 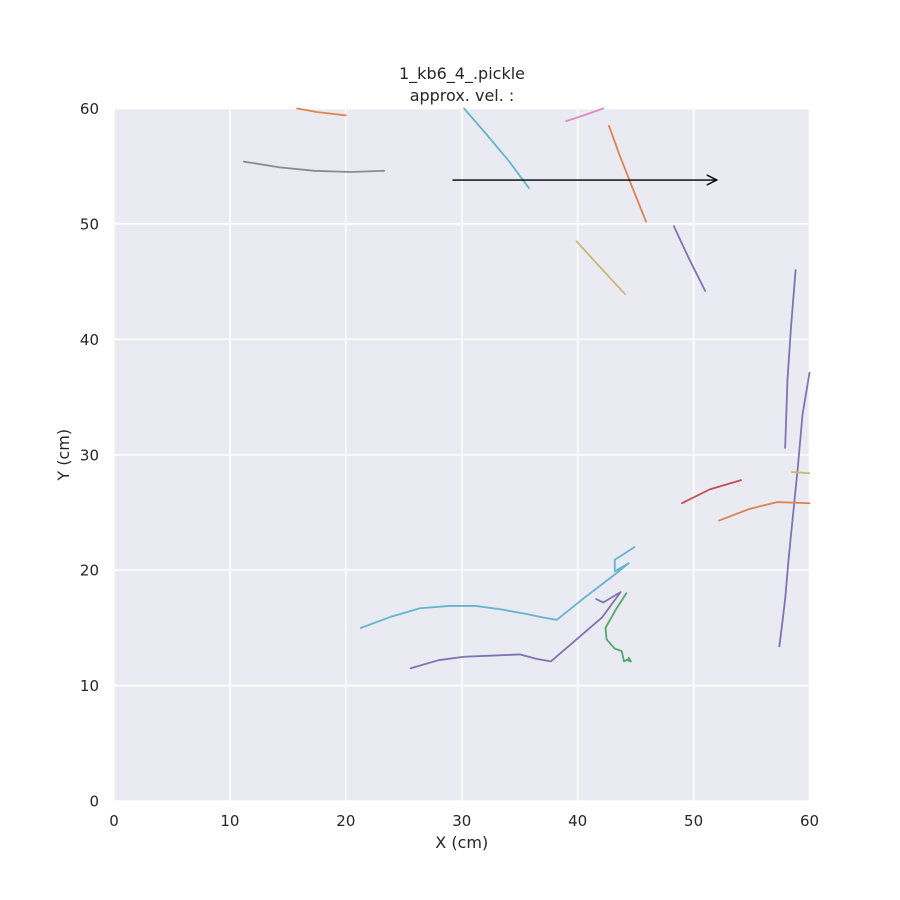 I want to click on y-tick-labels: 0 10 20 30 40 50 60, so click(x=89, y=455).